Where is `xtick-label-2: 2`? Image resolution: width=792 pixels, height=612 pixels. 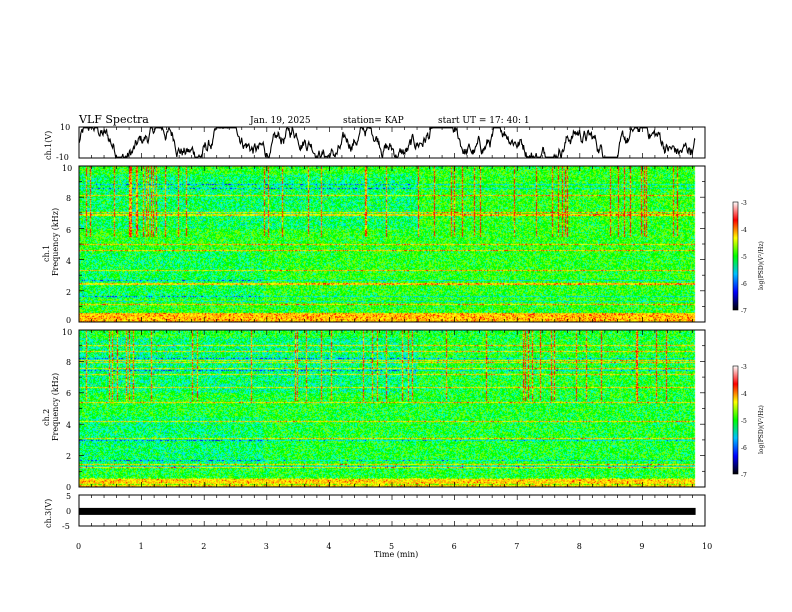
xtick-label-2: 2 is located at coordinates (203, 546).